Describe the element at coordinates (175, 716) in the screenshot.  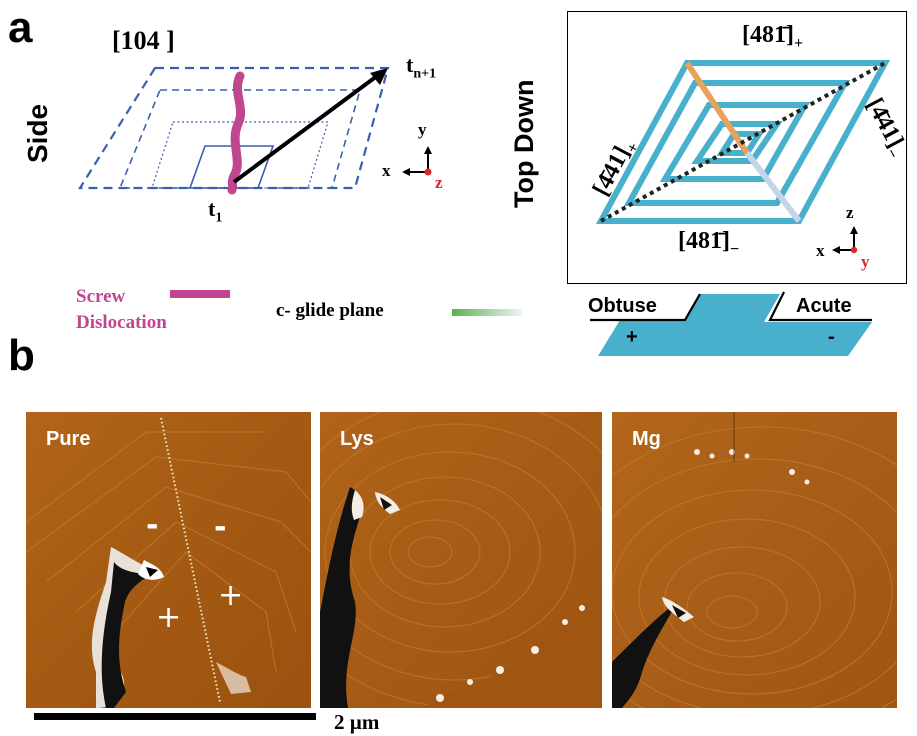
I see `scale-bar` at that location.